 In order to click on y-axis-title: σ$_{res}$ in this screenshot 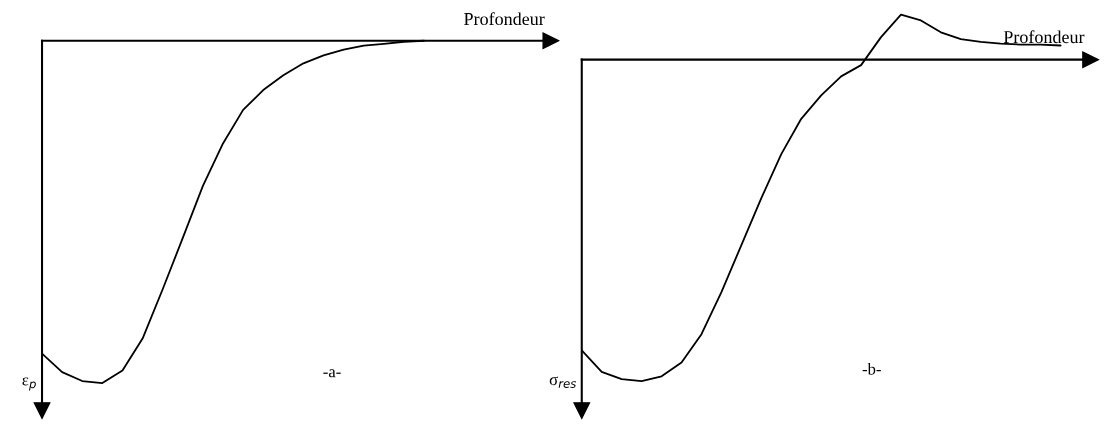, I will do `click(563, 382)`.